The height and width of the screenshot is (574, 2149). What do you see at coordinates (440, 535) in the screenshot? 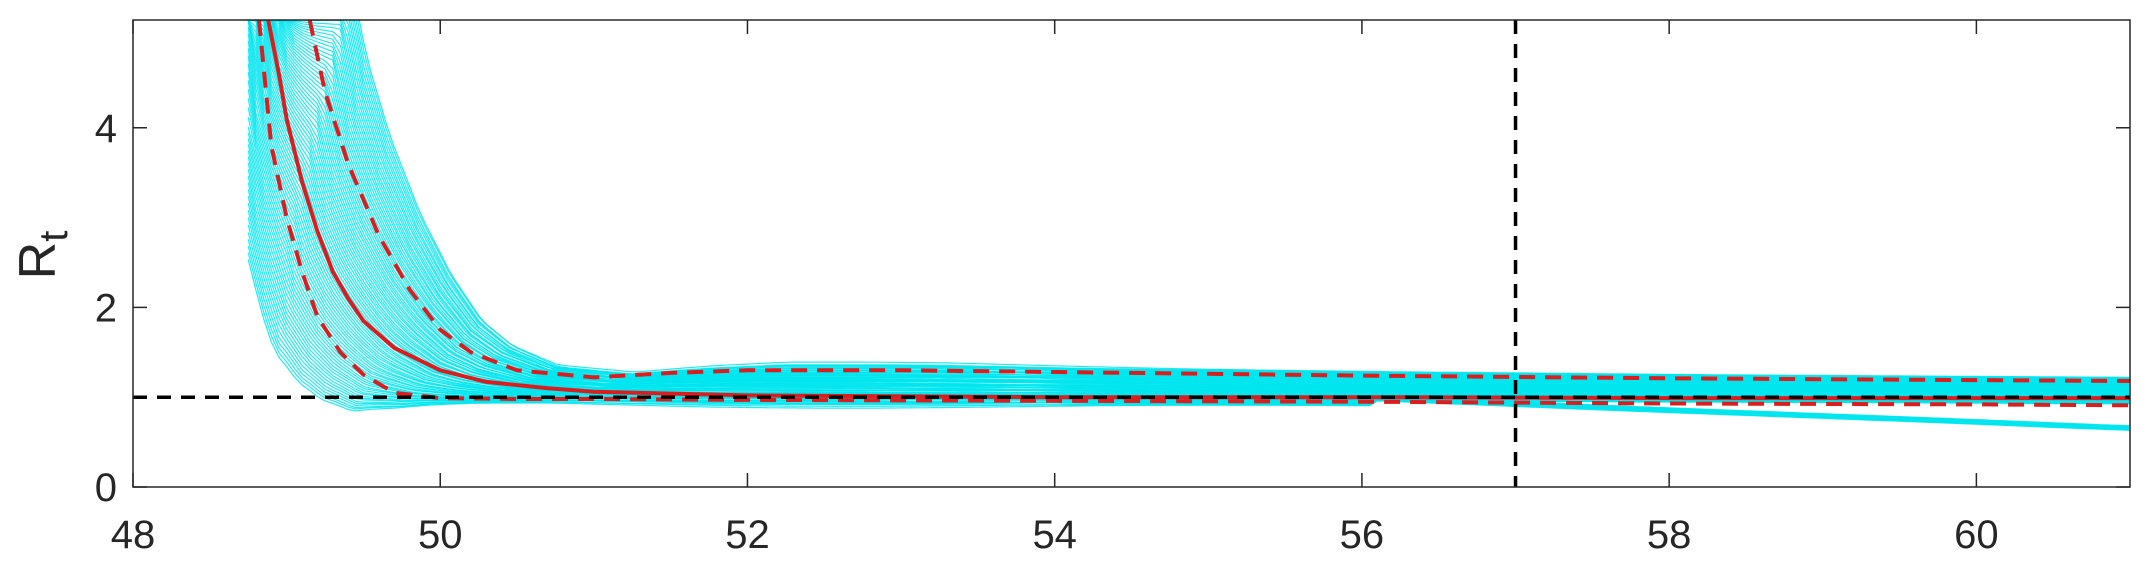
I see `x-tick-label: 50` at bounding box center [440, 535].